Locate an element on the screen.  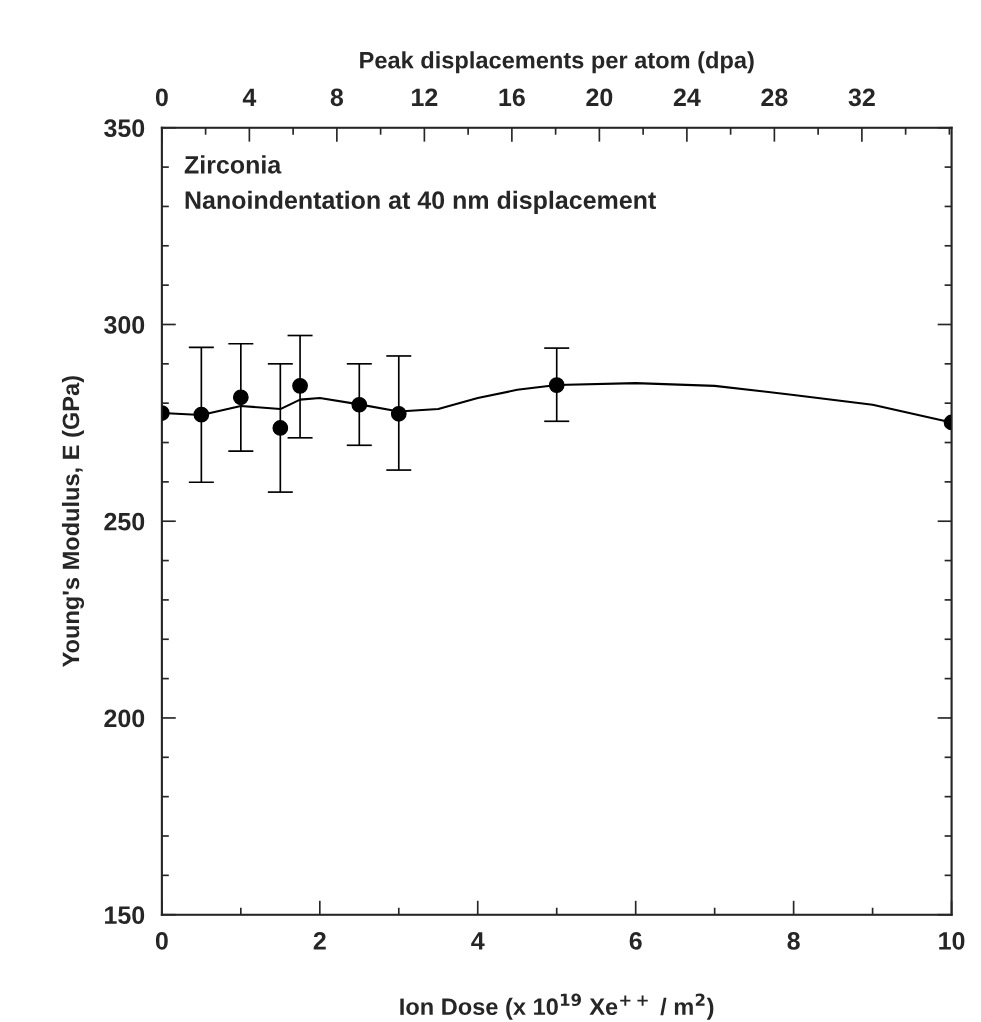
x2-axis-title: Peak displacements per atom (dpa) is located at coordinates (557, 62).